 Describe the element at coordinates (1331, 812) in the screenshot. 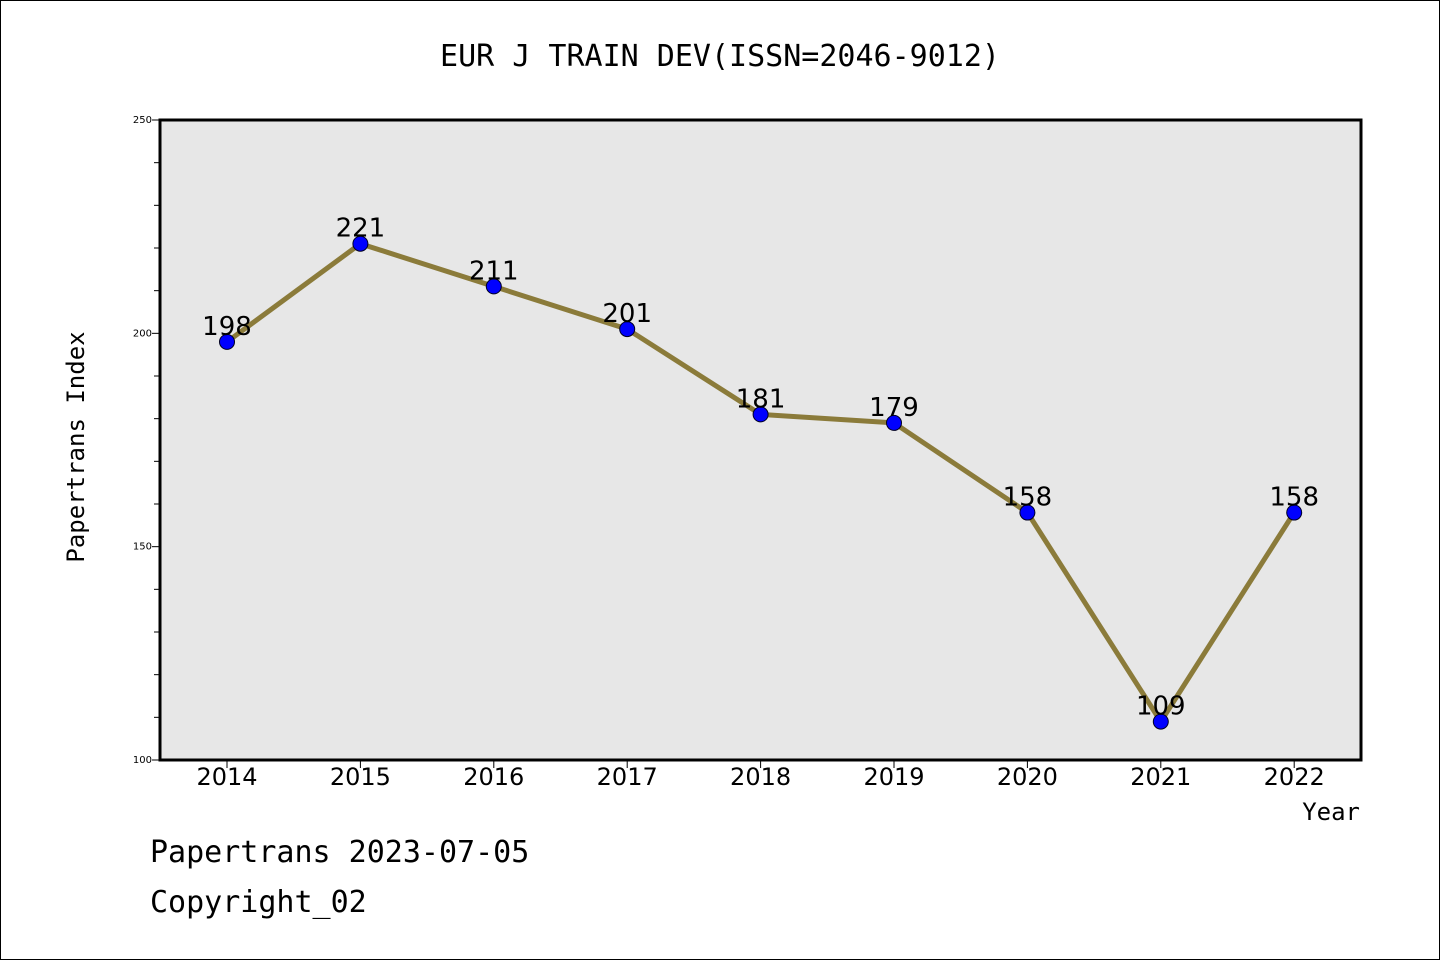

I see `x-axis-label: Year` at that location.